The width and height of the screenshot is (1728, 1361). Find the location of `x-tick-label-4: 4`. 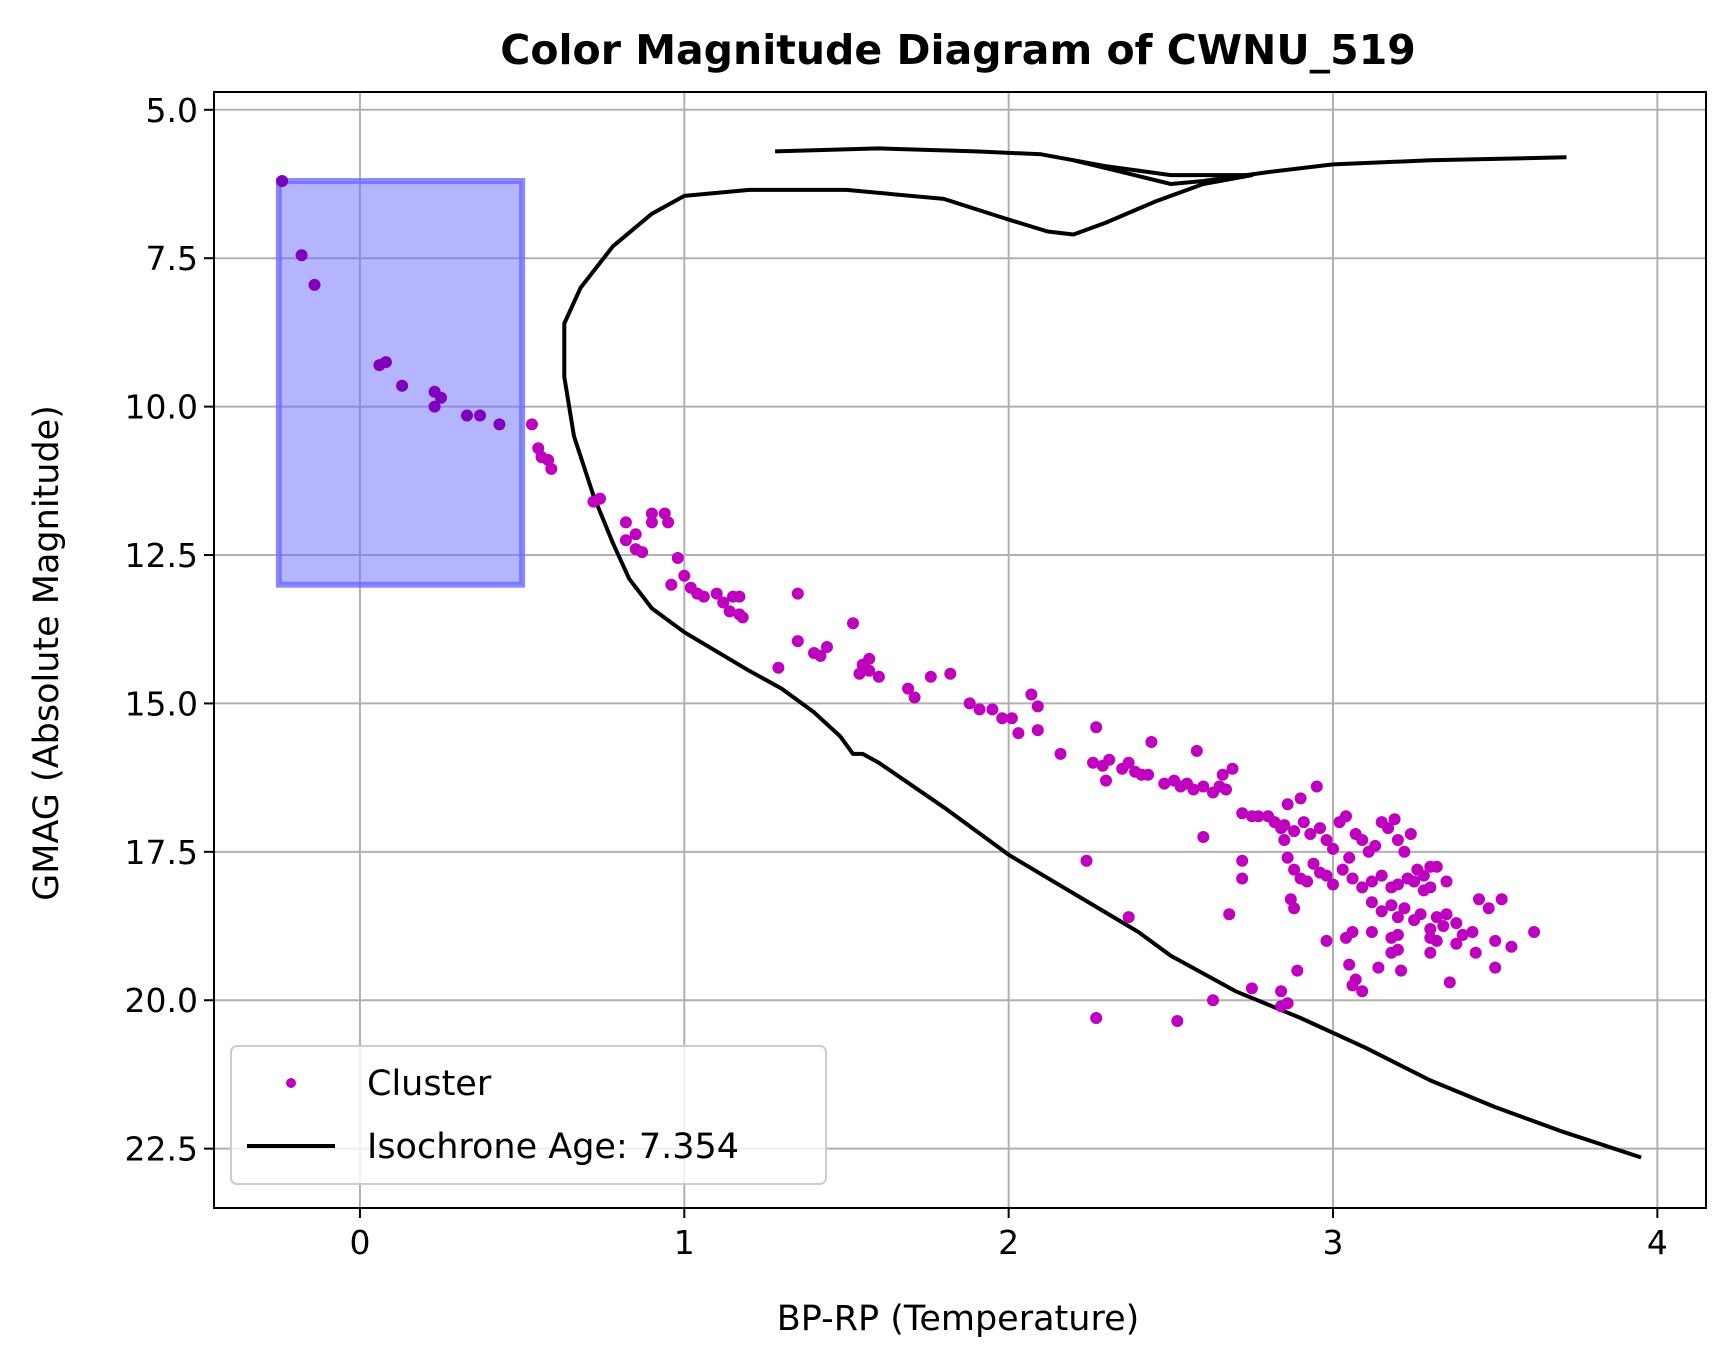

x-tick-label-4: 4 is located at coordinates (1657, 1242).